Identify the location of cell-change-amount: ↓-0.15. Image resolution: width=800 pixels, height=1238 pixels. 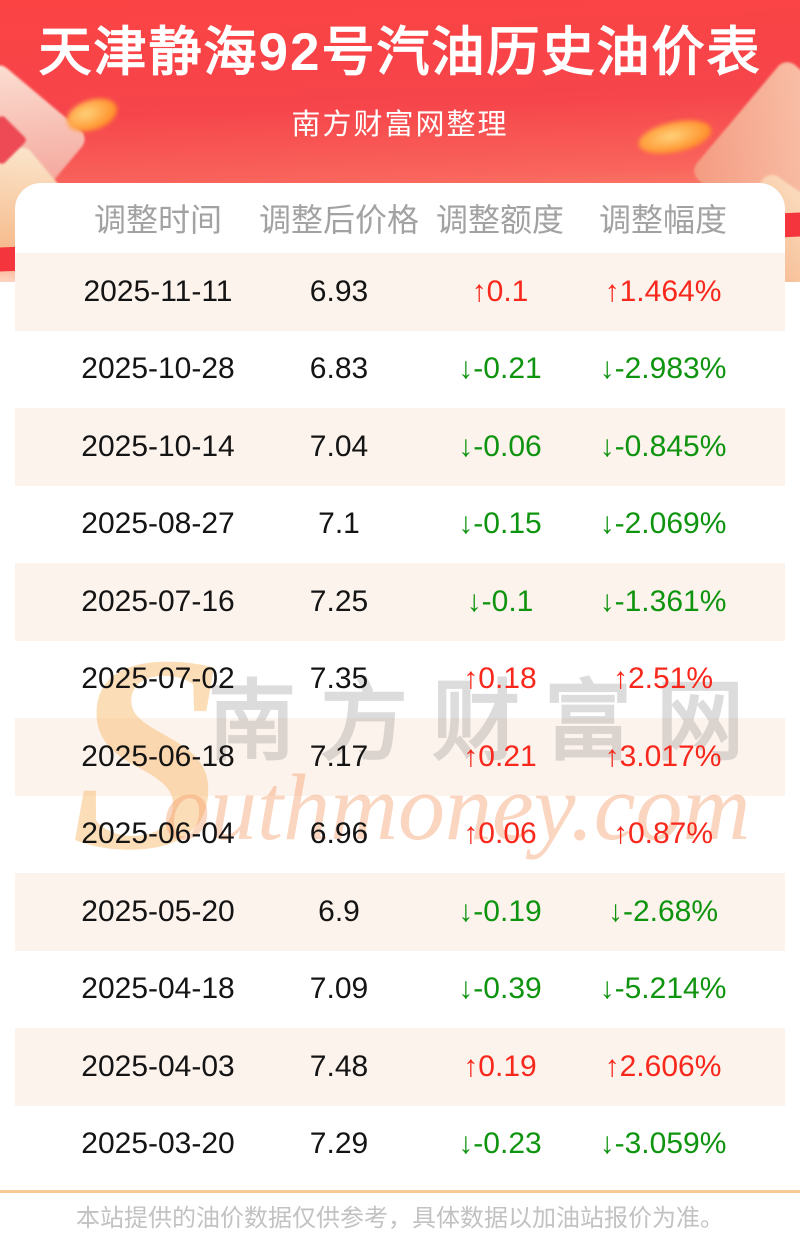
(500, 524).